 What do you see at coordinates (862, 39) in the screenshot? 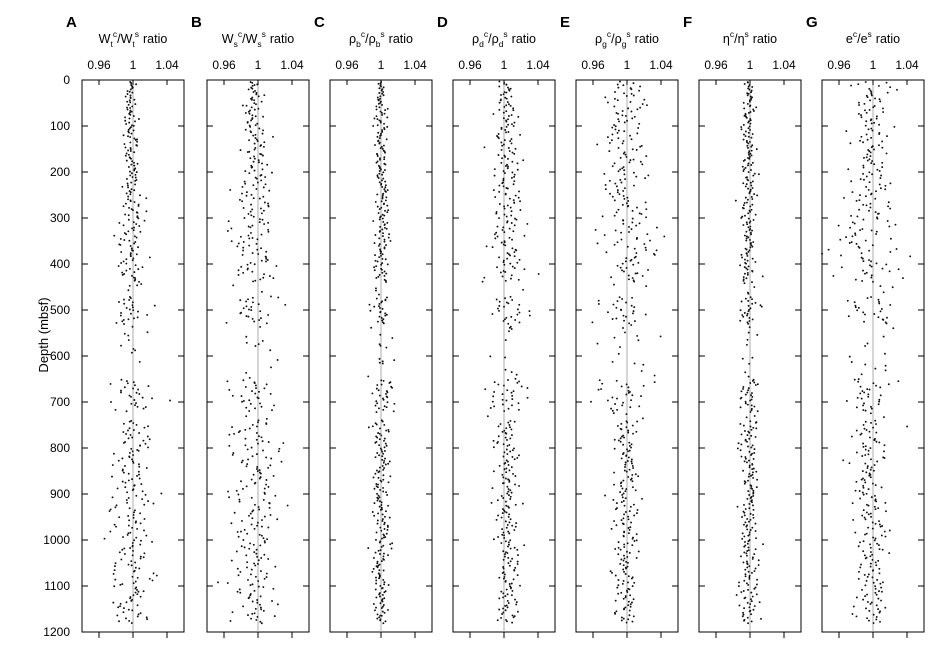
I see `panel-title-part: /e` at bounding box center [862, 39].